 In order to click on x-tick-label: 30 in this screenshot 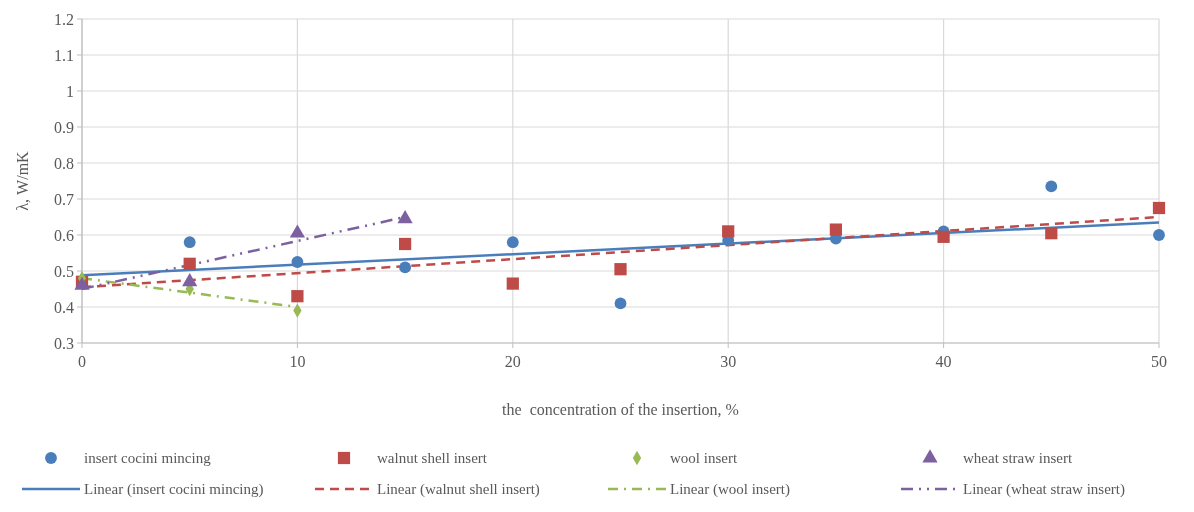, I will do `click(728, 361)`.